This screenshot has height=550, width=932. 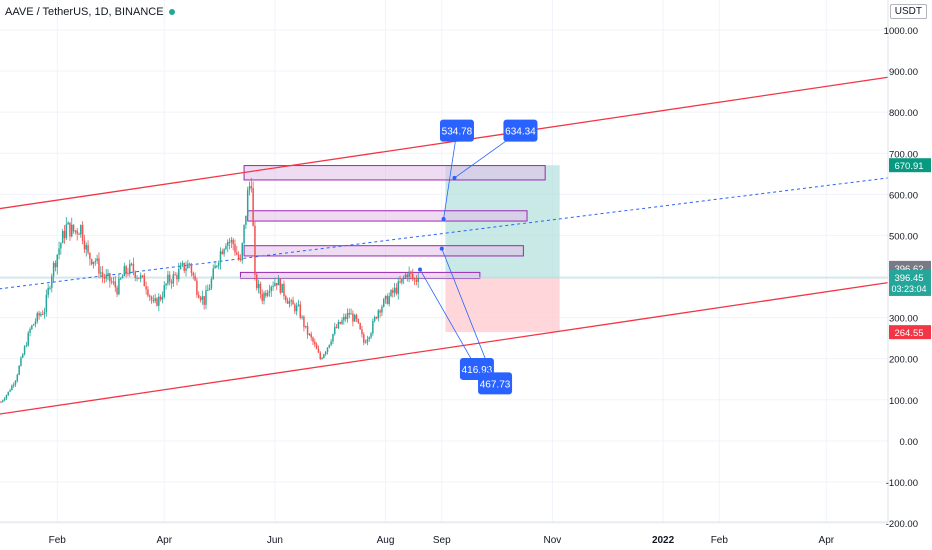 I want to click on price-label-value: 670.91, so click(x=908, y=166).